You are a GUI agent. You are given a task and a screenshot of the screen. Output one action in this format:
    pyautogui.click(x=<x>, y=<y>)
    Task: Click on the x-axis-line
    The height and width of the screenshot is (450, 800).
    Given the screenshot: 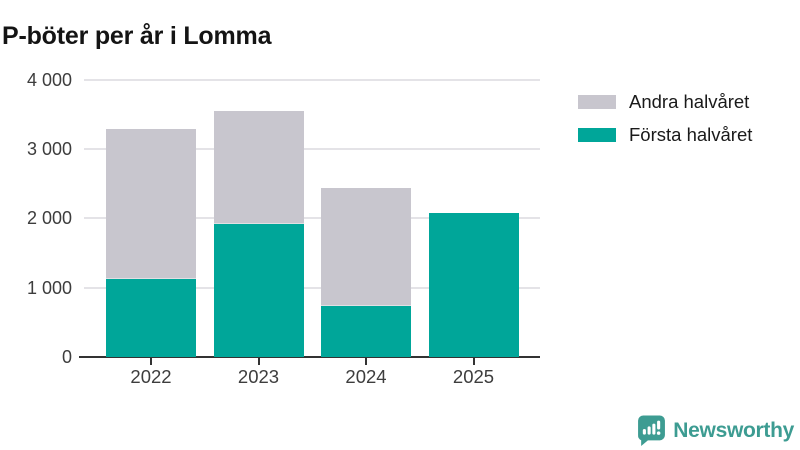 What is the action you would take?
    pyautogui.click(x=309, y=356)
    